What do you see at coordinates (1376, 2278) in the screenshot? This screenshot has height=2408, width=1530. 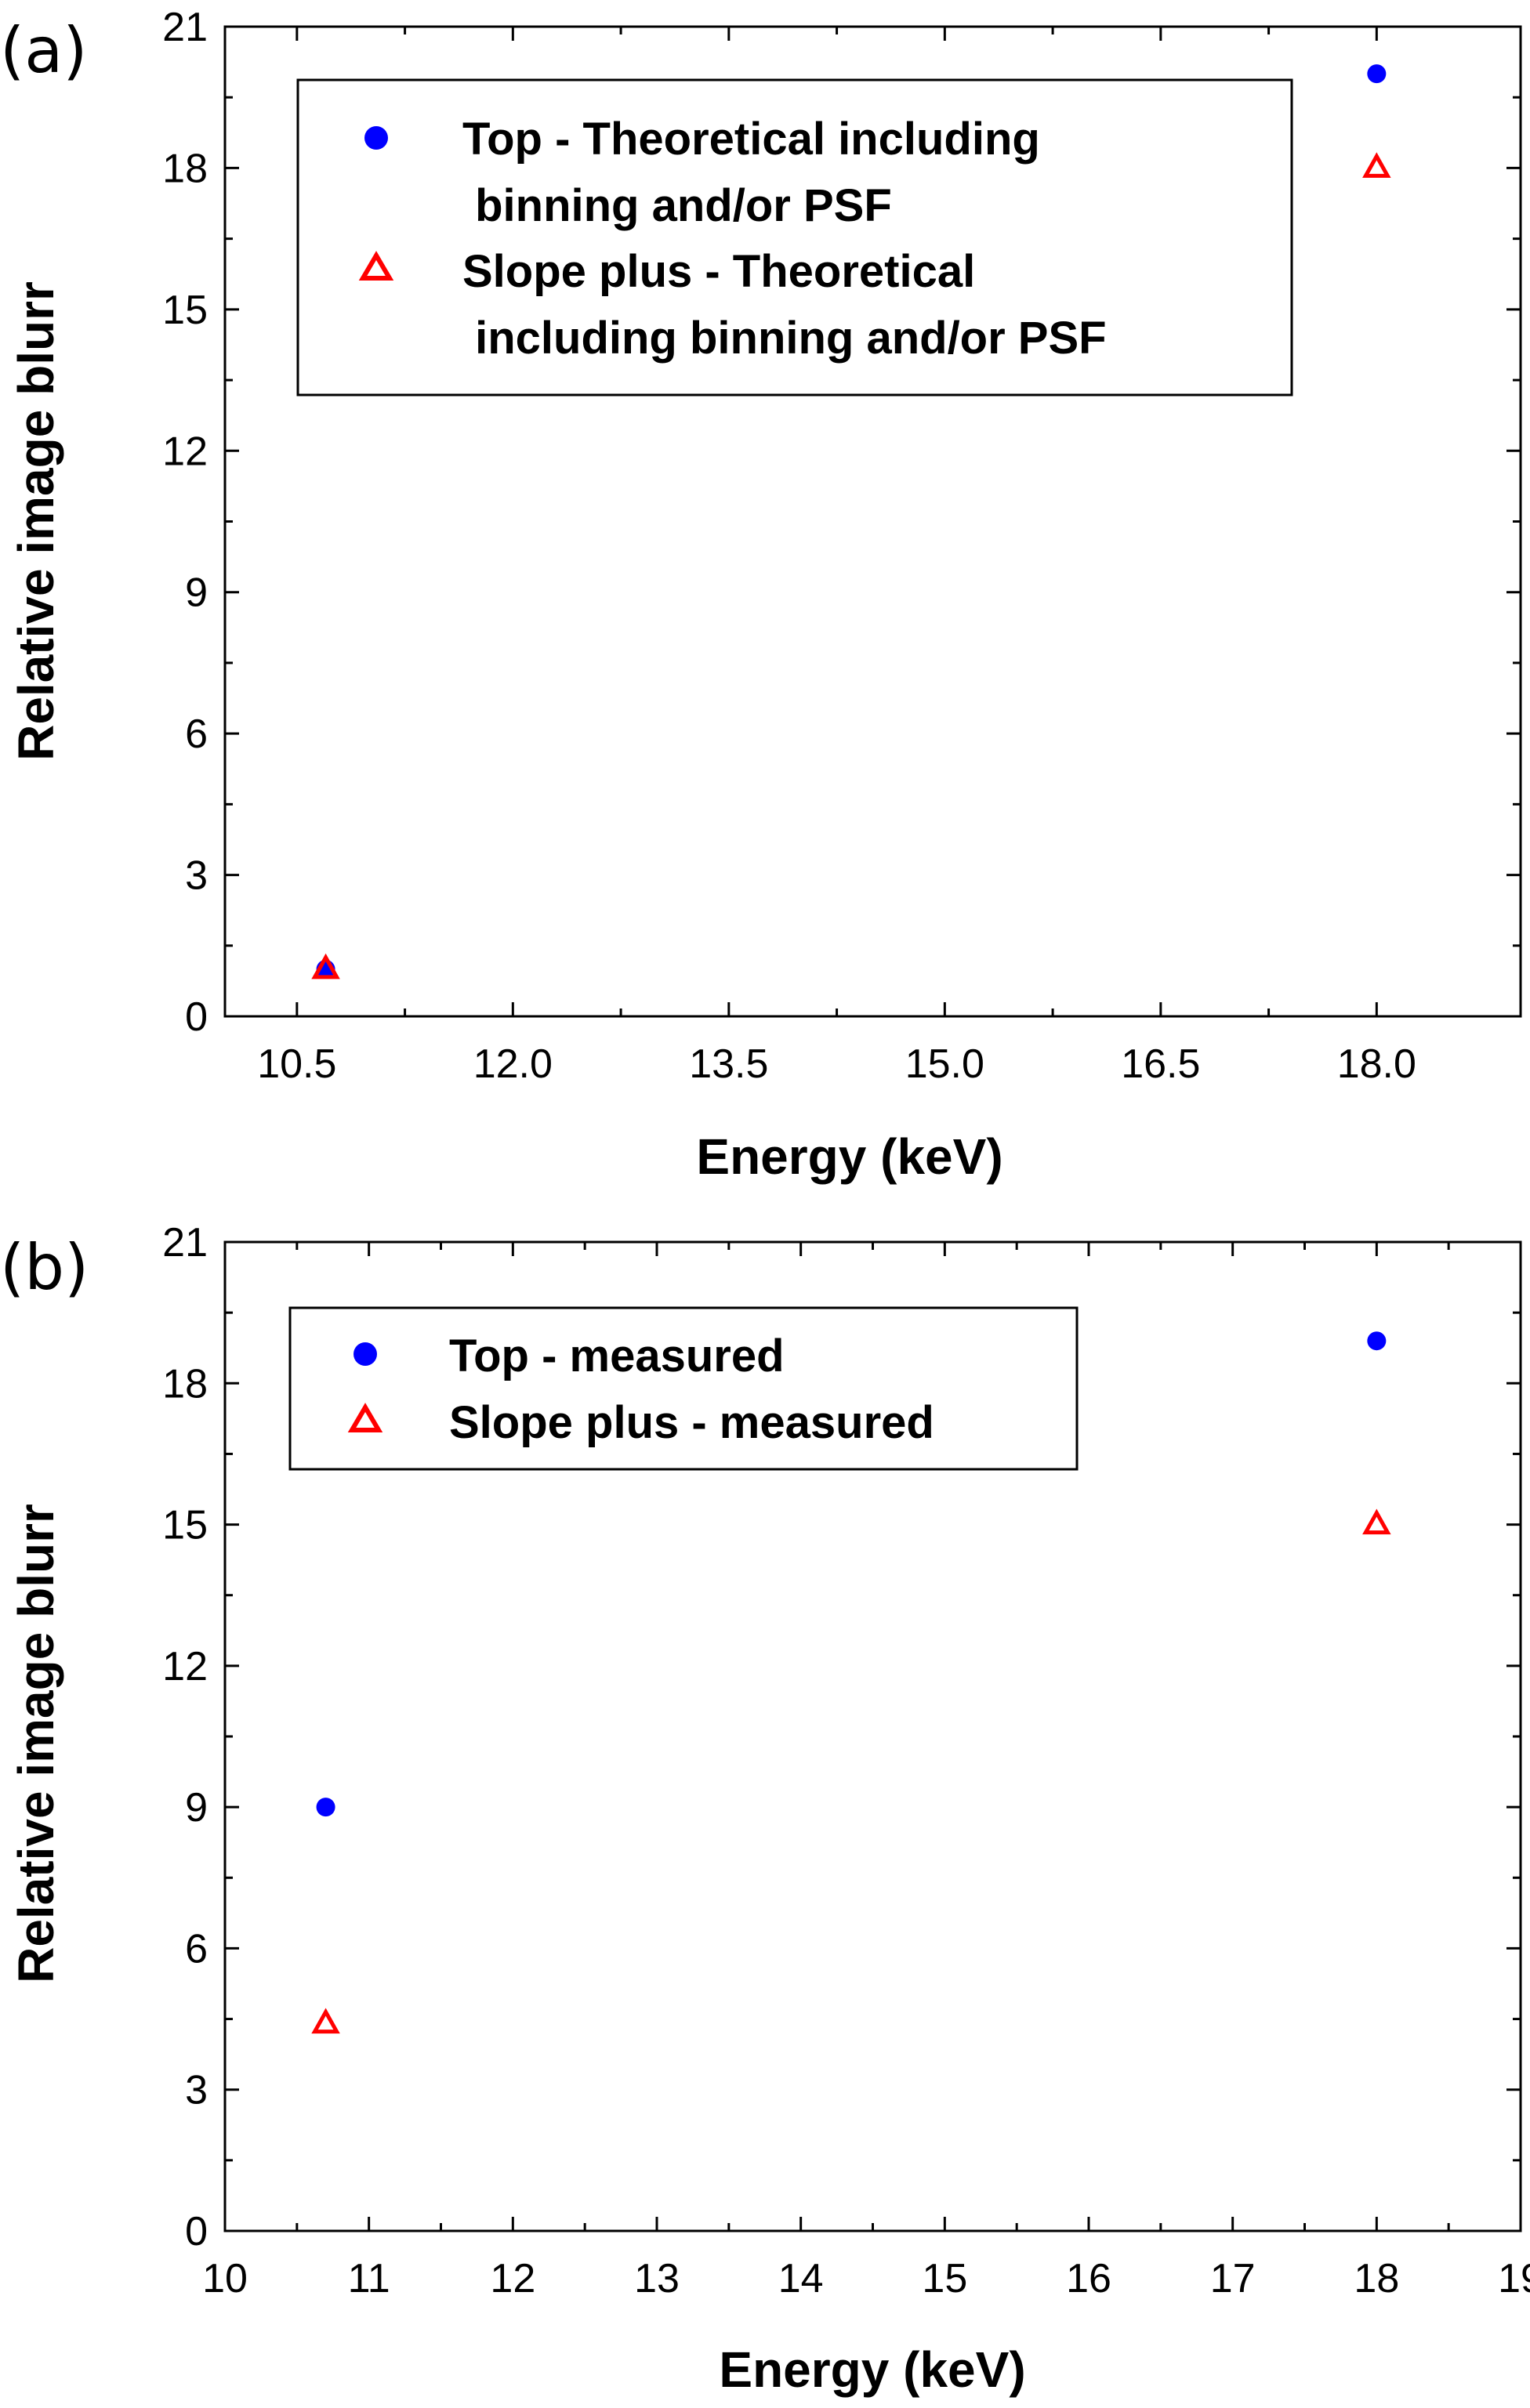 I see `panel-b-x-tick-label: 18` at bounding box center [1376, 2278].